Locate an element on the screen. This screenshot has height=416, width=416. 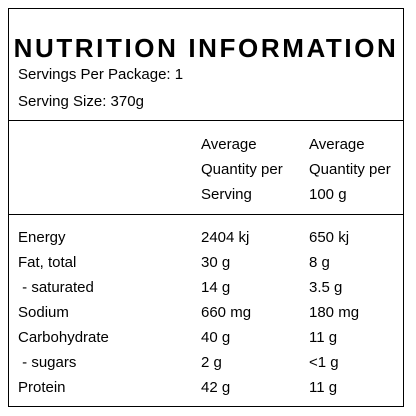
nutrient-per-100g: 650 kj is located at coordinates (329, 237).